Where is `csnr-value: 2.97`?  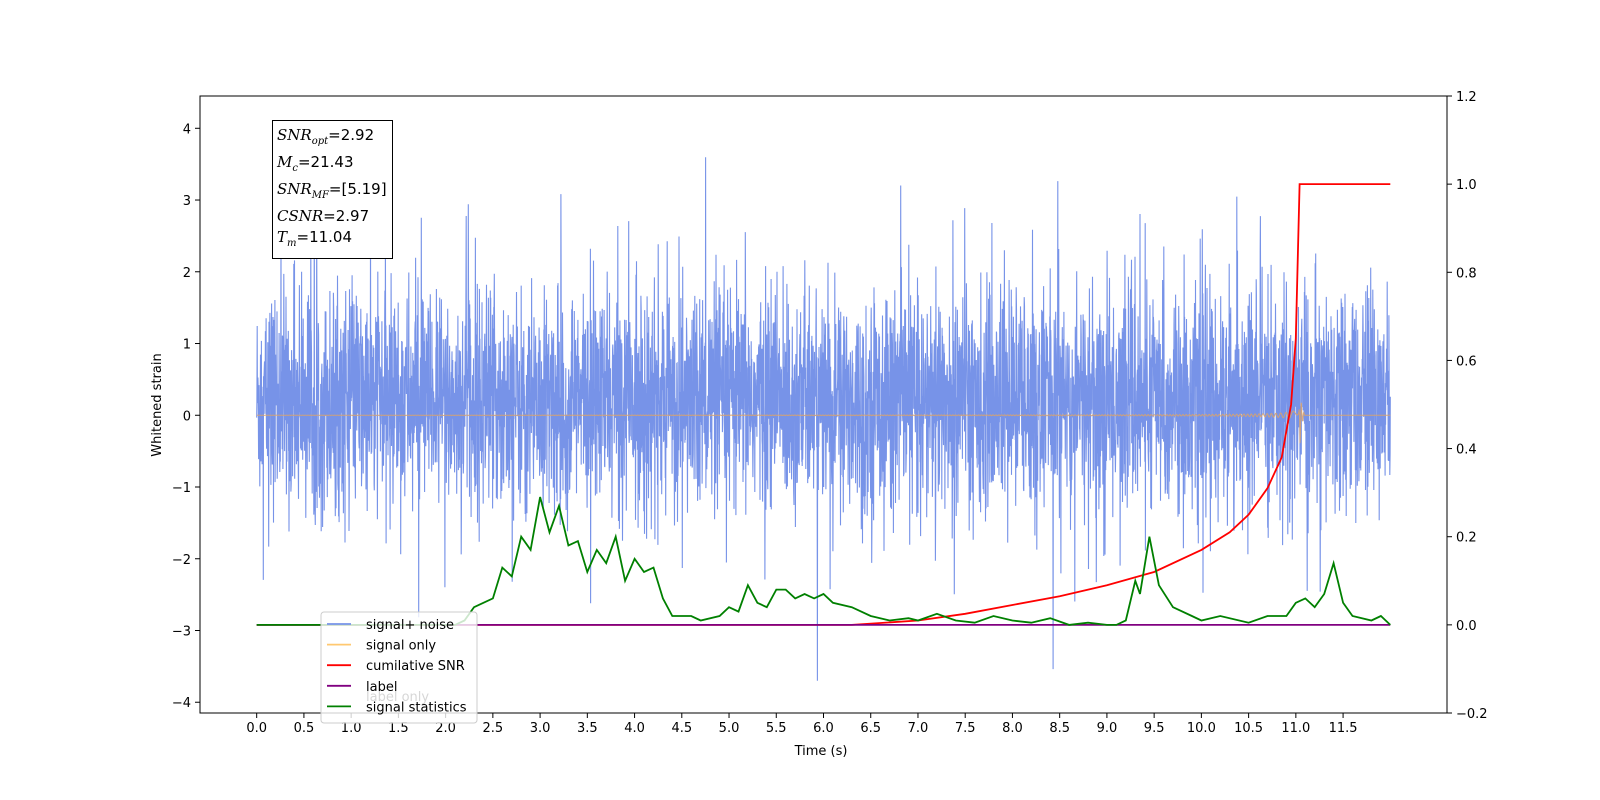
csnr-value: 2.97 is located at coordinates (352, 216).